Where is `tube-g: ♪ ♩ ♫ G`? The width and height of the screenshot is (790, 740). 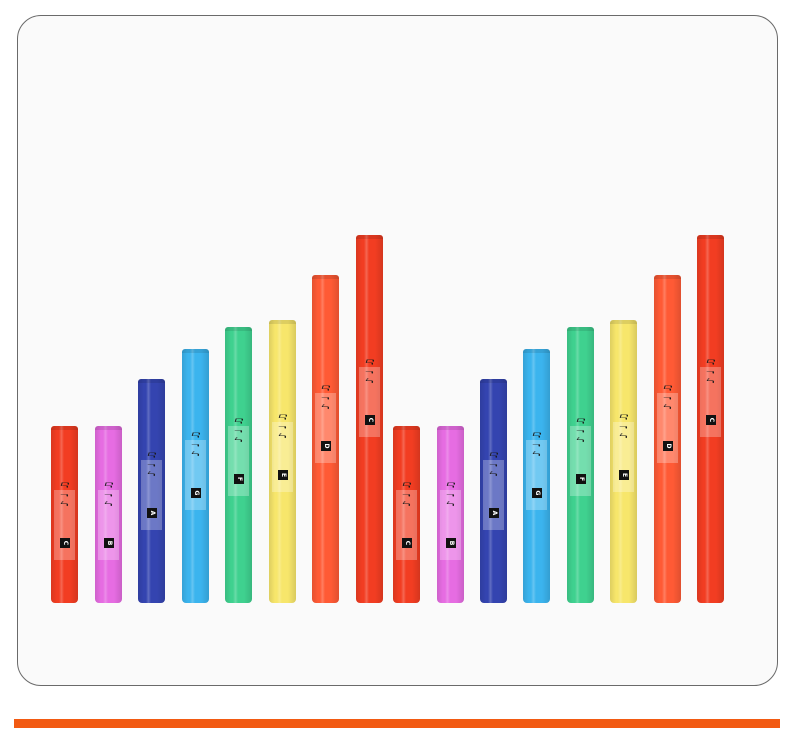
tube-g: ♪ ♩ ♫ G is located at coordinates (195, 476).